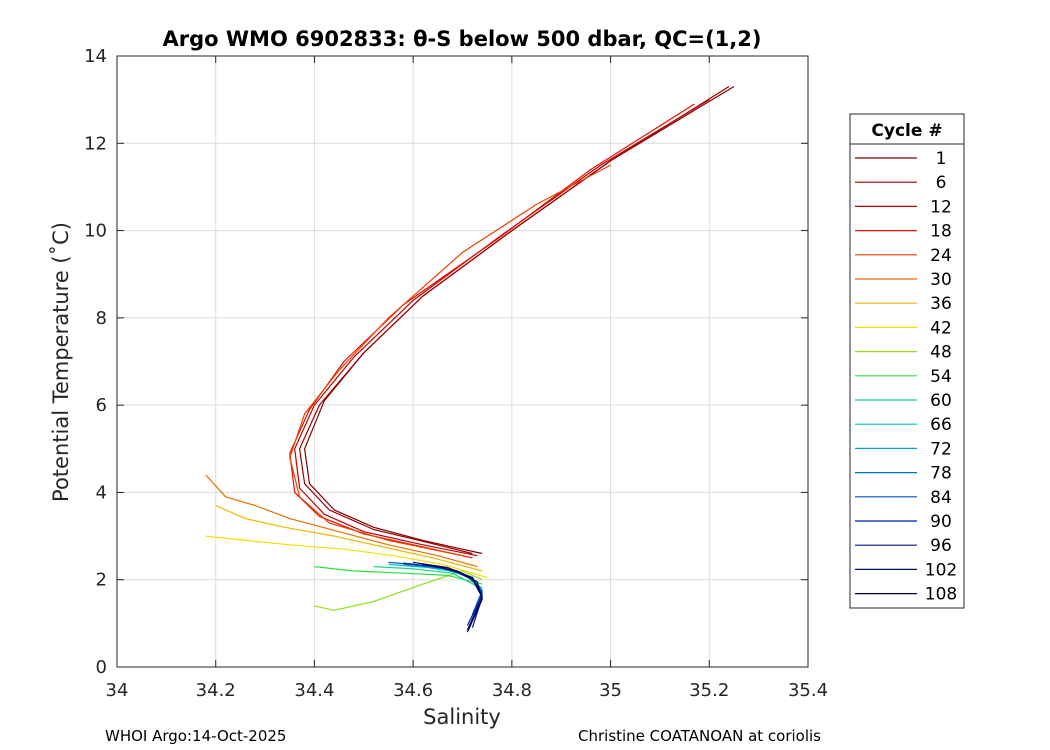 The height and width of the screenshot is (750, 1050). What do you see at coordinates (941, 183) in the screenshot?
I see `legend-label: 6` at bounding box center [941, 183].